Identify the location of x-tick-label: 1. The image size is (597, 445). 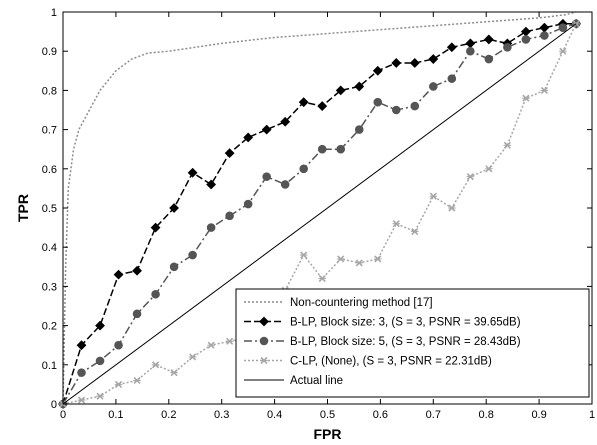
(592, 415).